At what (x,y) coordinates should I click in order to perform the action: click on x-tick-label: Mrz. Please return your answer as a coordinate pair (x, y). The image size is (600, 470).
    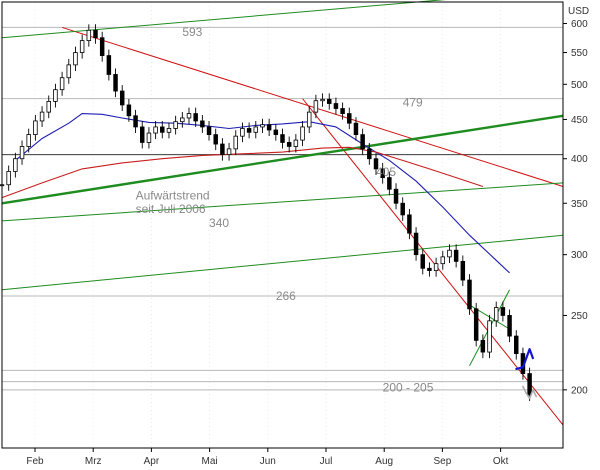
    Looking at the image, I should click on (93, 461).